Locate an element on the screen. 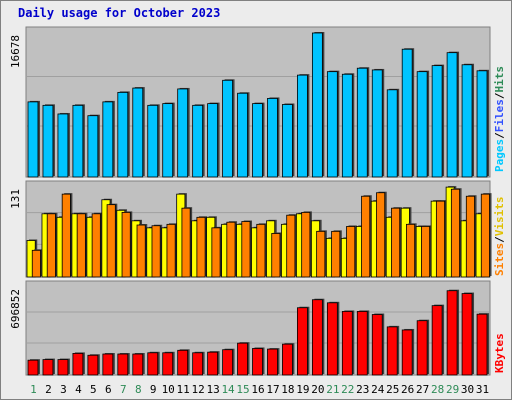 The height and width of the screenshot is (400, 512). day-label: 20 is located at coordinates (317, 389).